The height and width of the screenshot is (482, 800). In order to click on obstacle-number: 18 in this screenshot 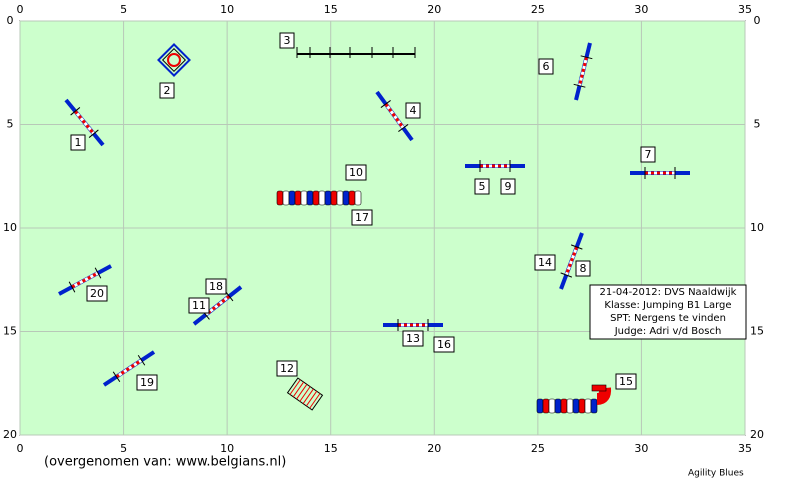, I will do `click(216, 286)`.